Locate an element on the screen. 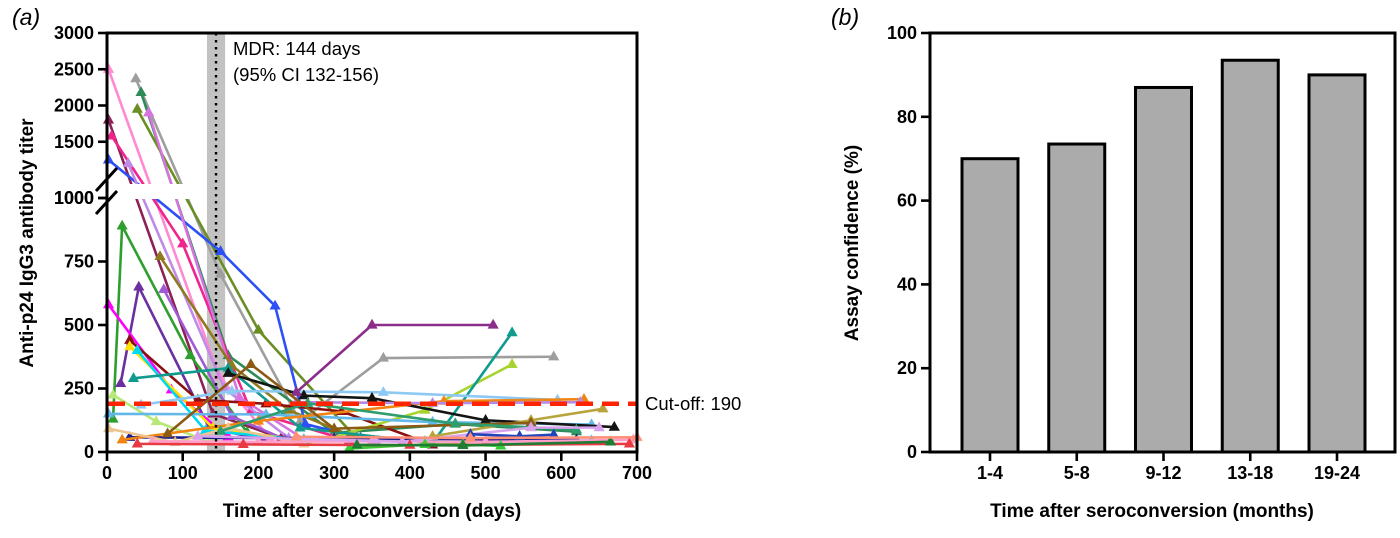  panel-a-y-tick-label: 500 is located at coordinates (79, 325).